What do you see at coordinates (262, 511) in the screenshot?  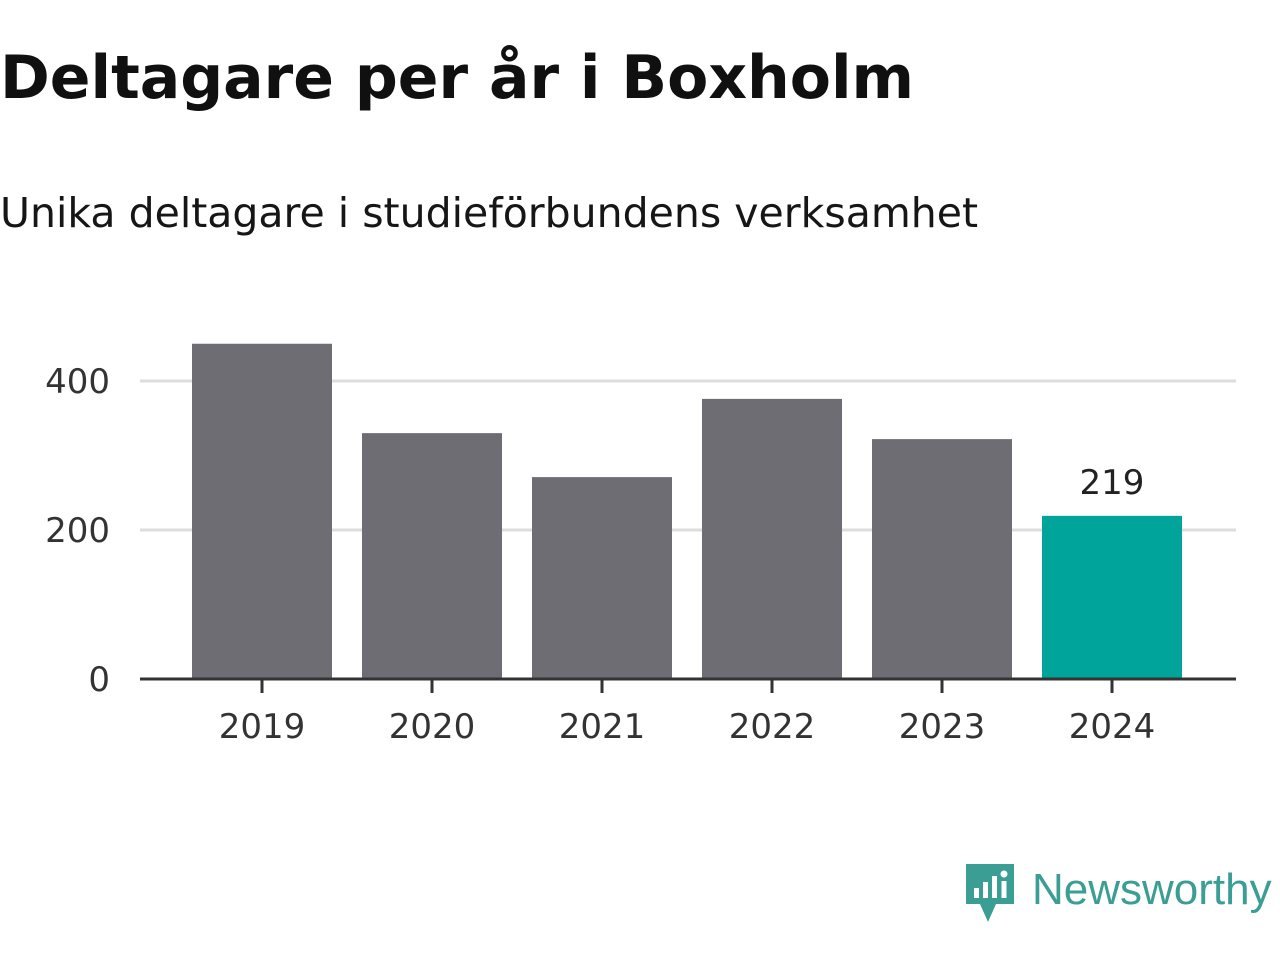 I see `bar-2019` at bounding box center [262, 511].